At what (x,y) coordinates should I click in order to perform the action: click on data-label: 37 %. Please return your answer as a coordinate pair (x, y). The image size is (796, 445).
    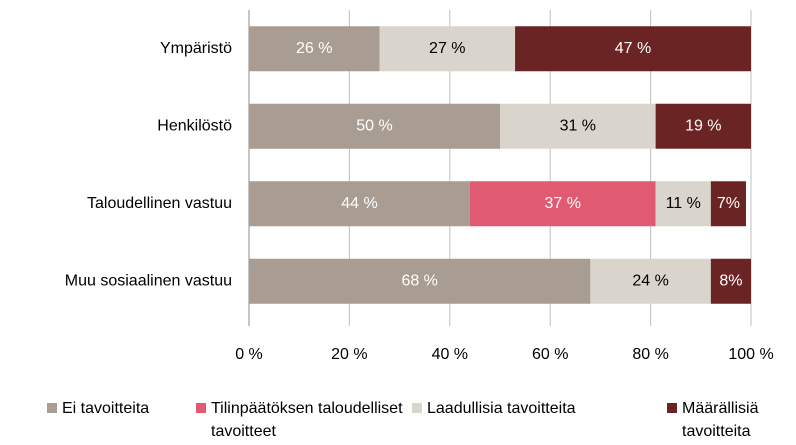
    Looking at the image, I should click on (563, 203).